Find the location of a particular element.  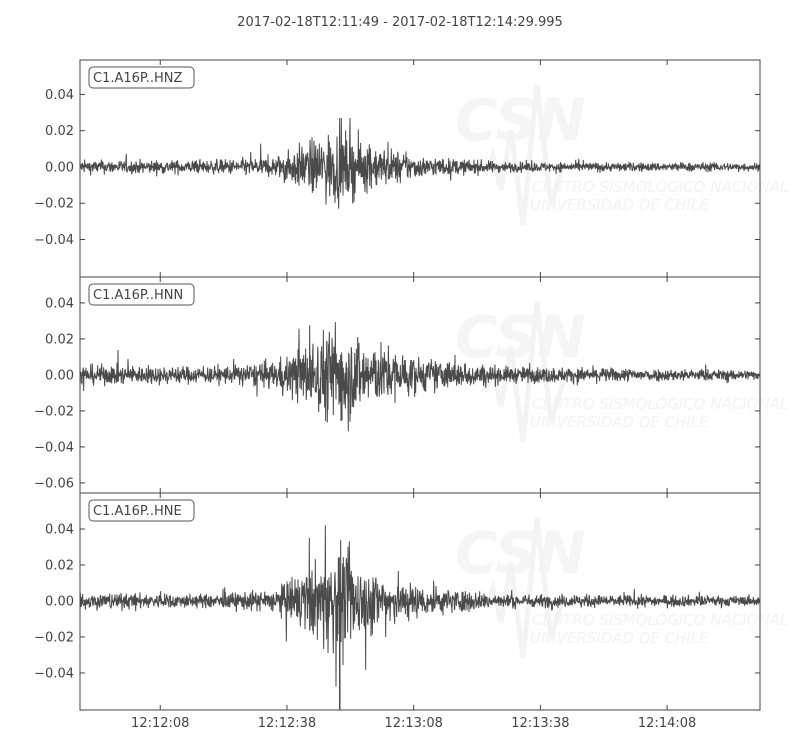

trace-label: C1.A16P..HNE is located at coordinates (141, 510).